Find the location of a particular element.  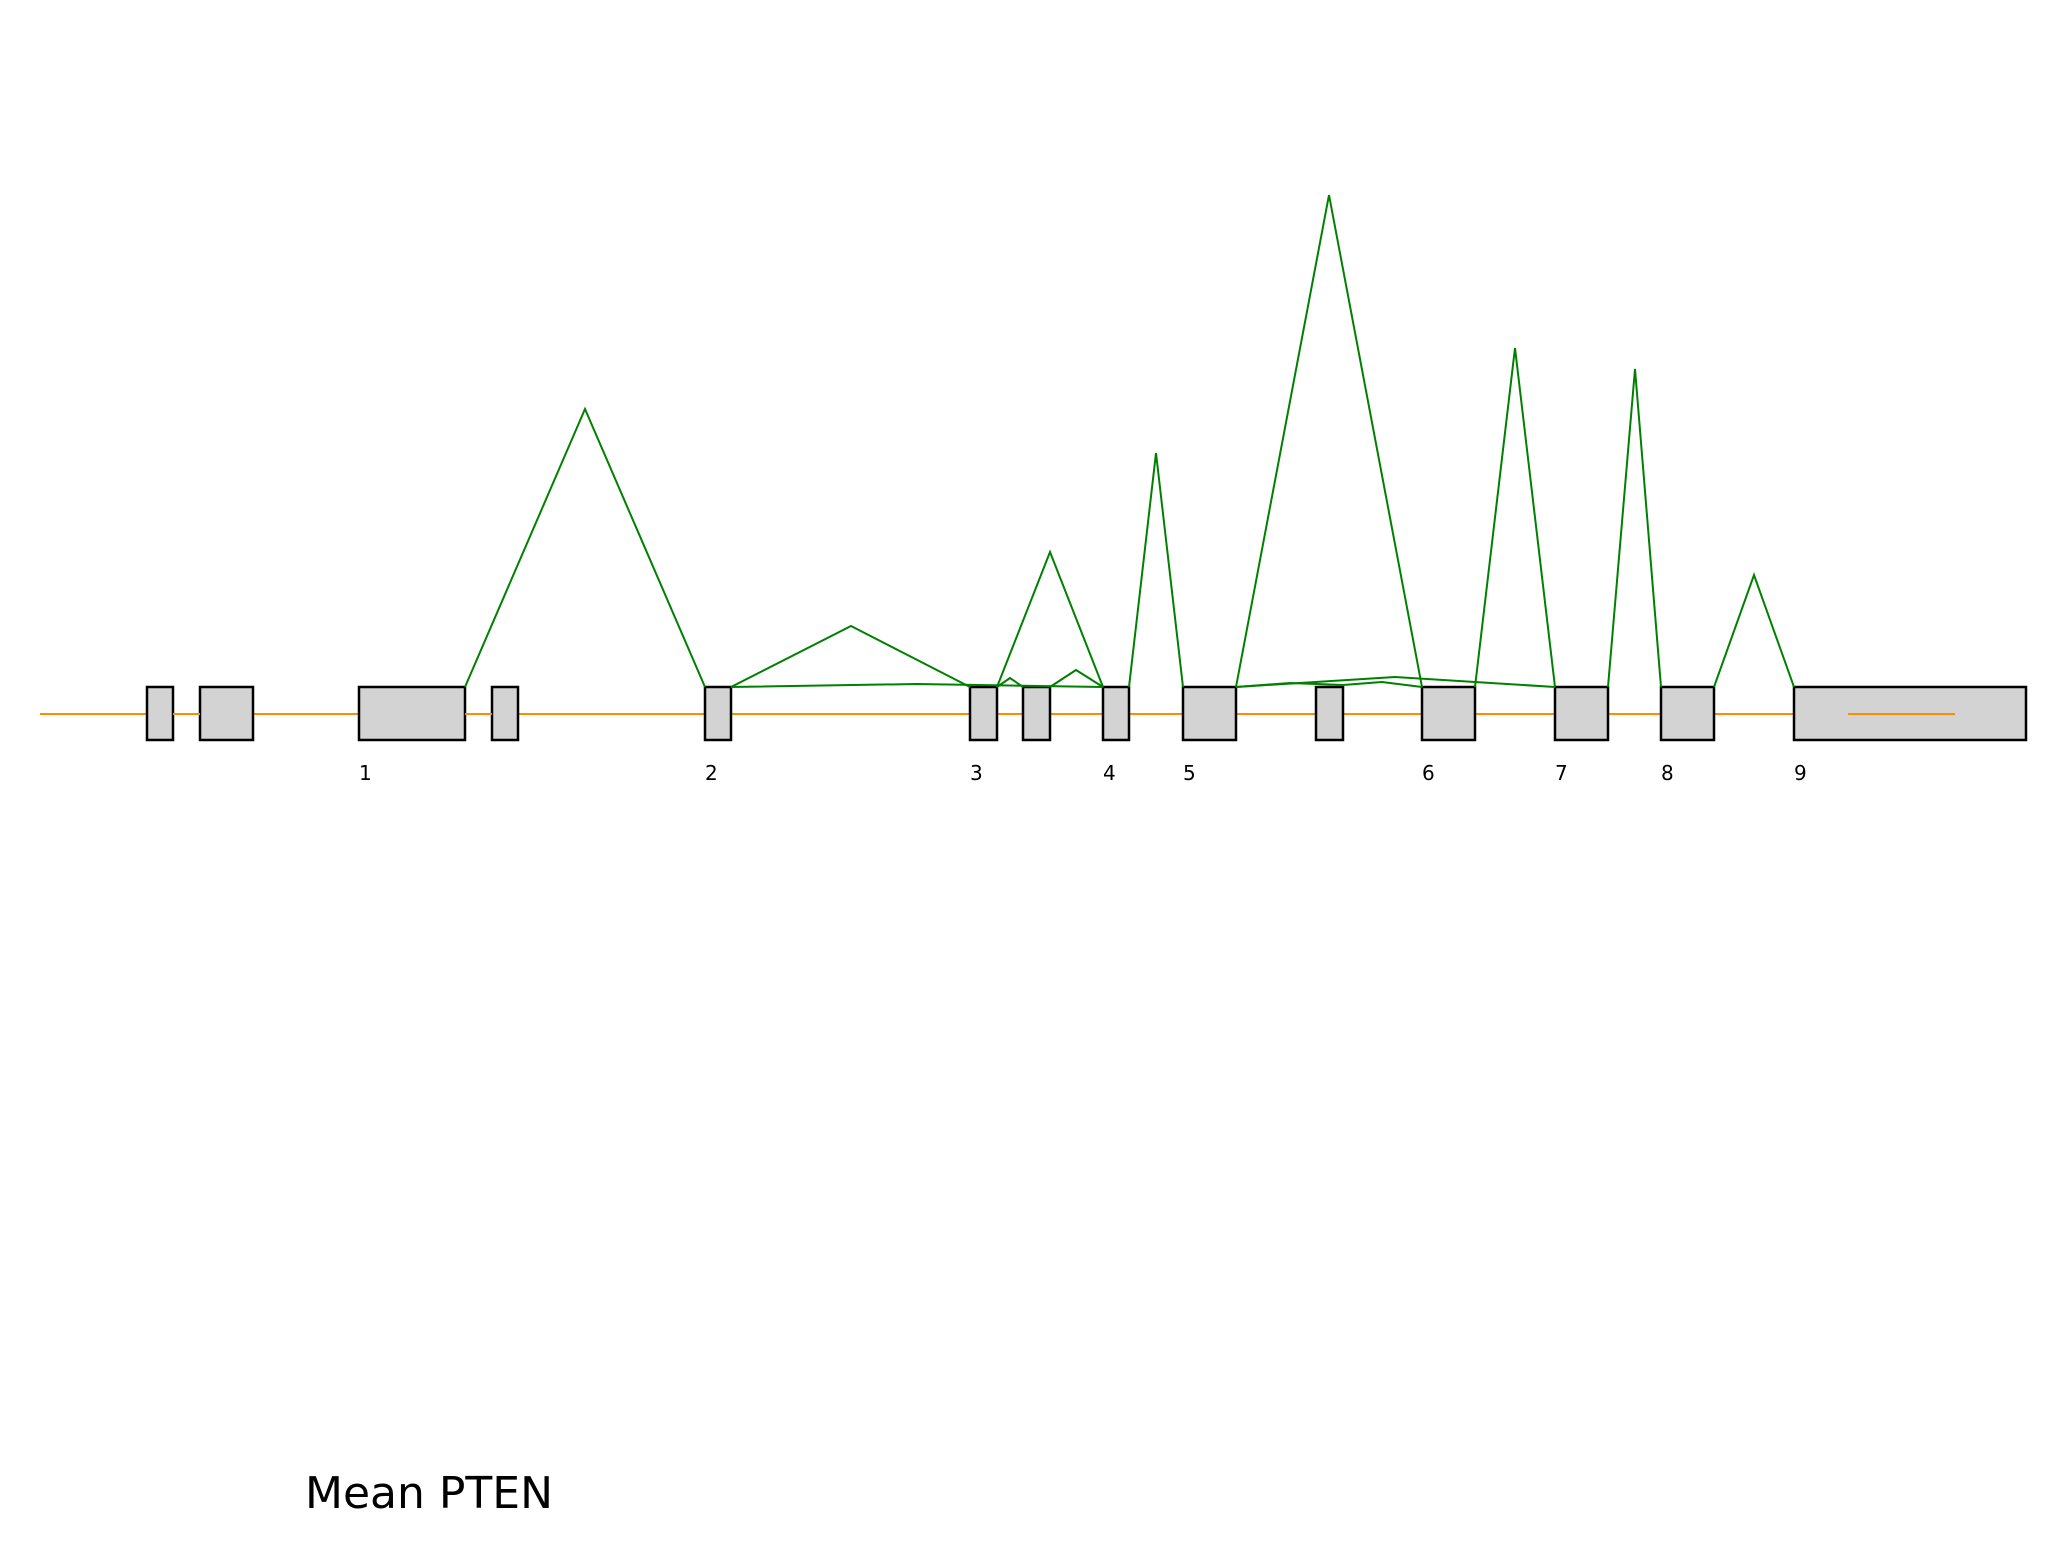

exon-label: 1 is located at coordinates (365, 773).